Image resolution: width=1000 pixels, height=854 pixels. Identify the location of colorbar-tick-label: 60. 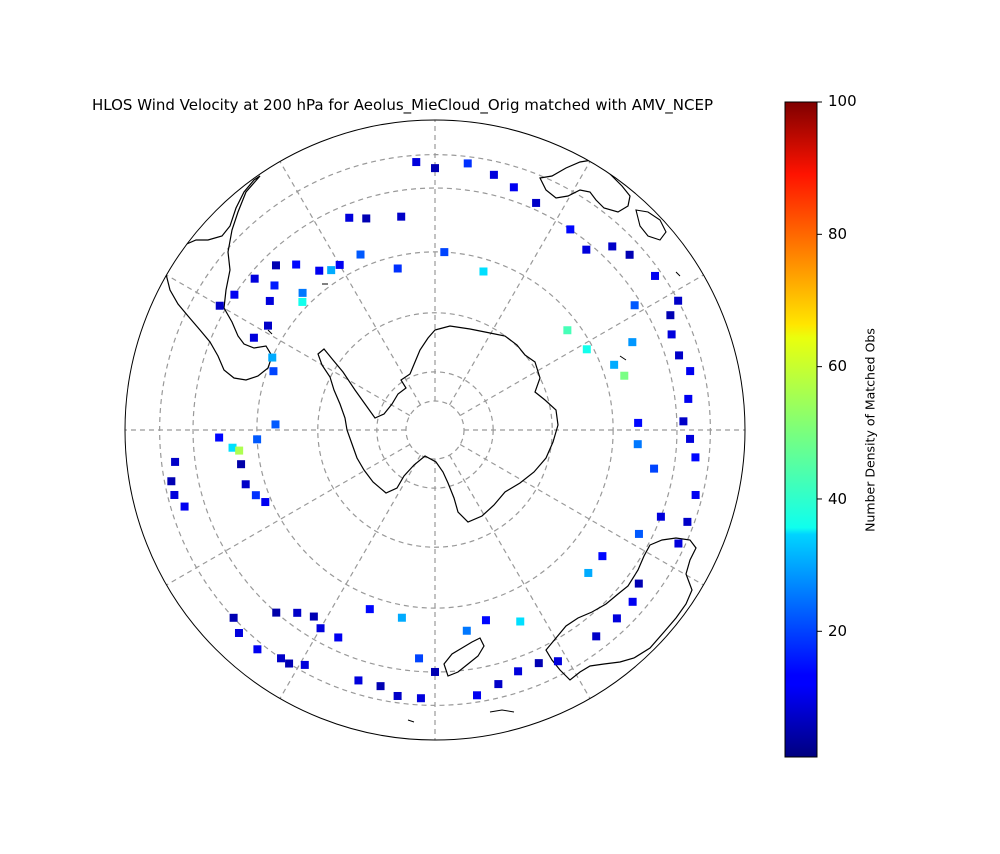
(838, 366).